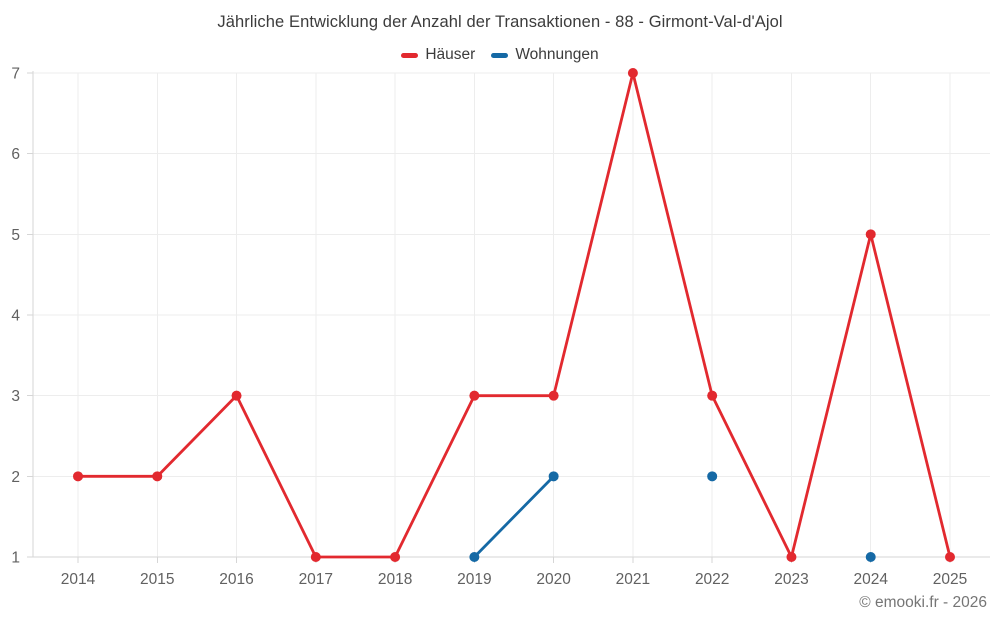  I want to click on x-tick-label: 2020, so click(553, 579).